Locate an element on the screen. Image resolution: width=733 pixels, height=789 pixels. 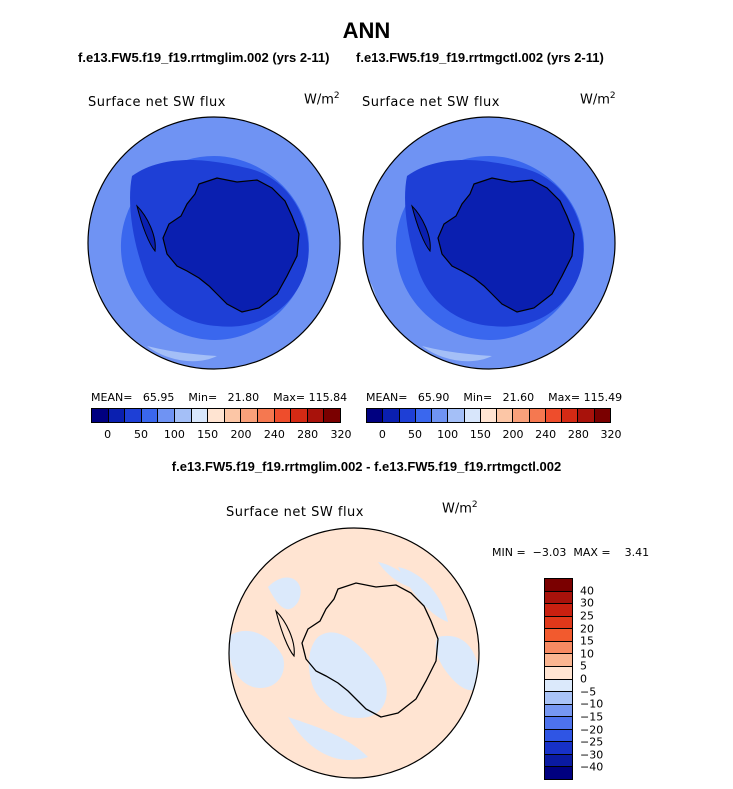
right-min-label: Min= is located at coordinates (478, 397).